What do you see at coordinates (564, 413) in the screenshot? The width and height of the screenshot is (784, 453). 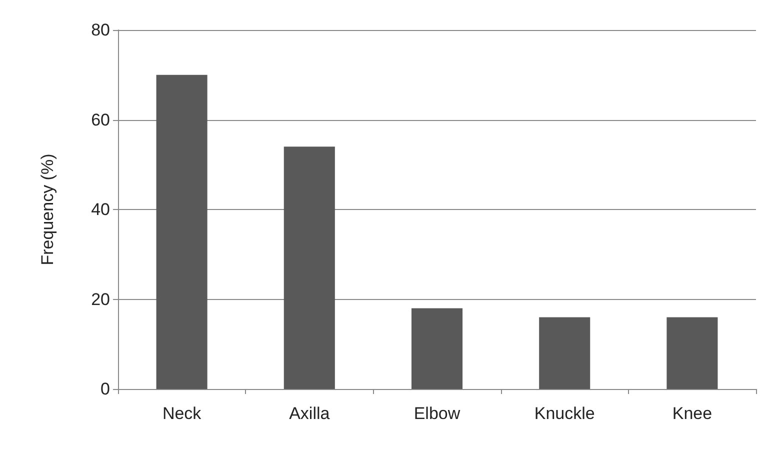 I see `x-tick-label: Knuckle` at bounding box center [564, 413].